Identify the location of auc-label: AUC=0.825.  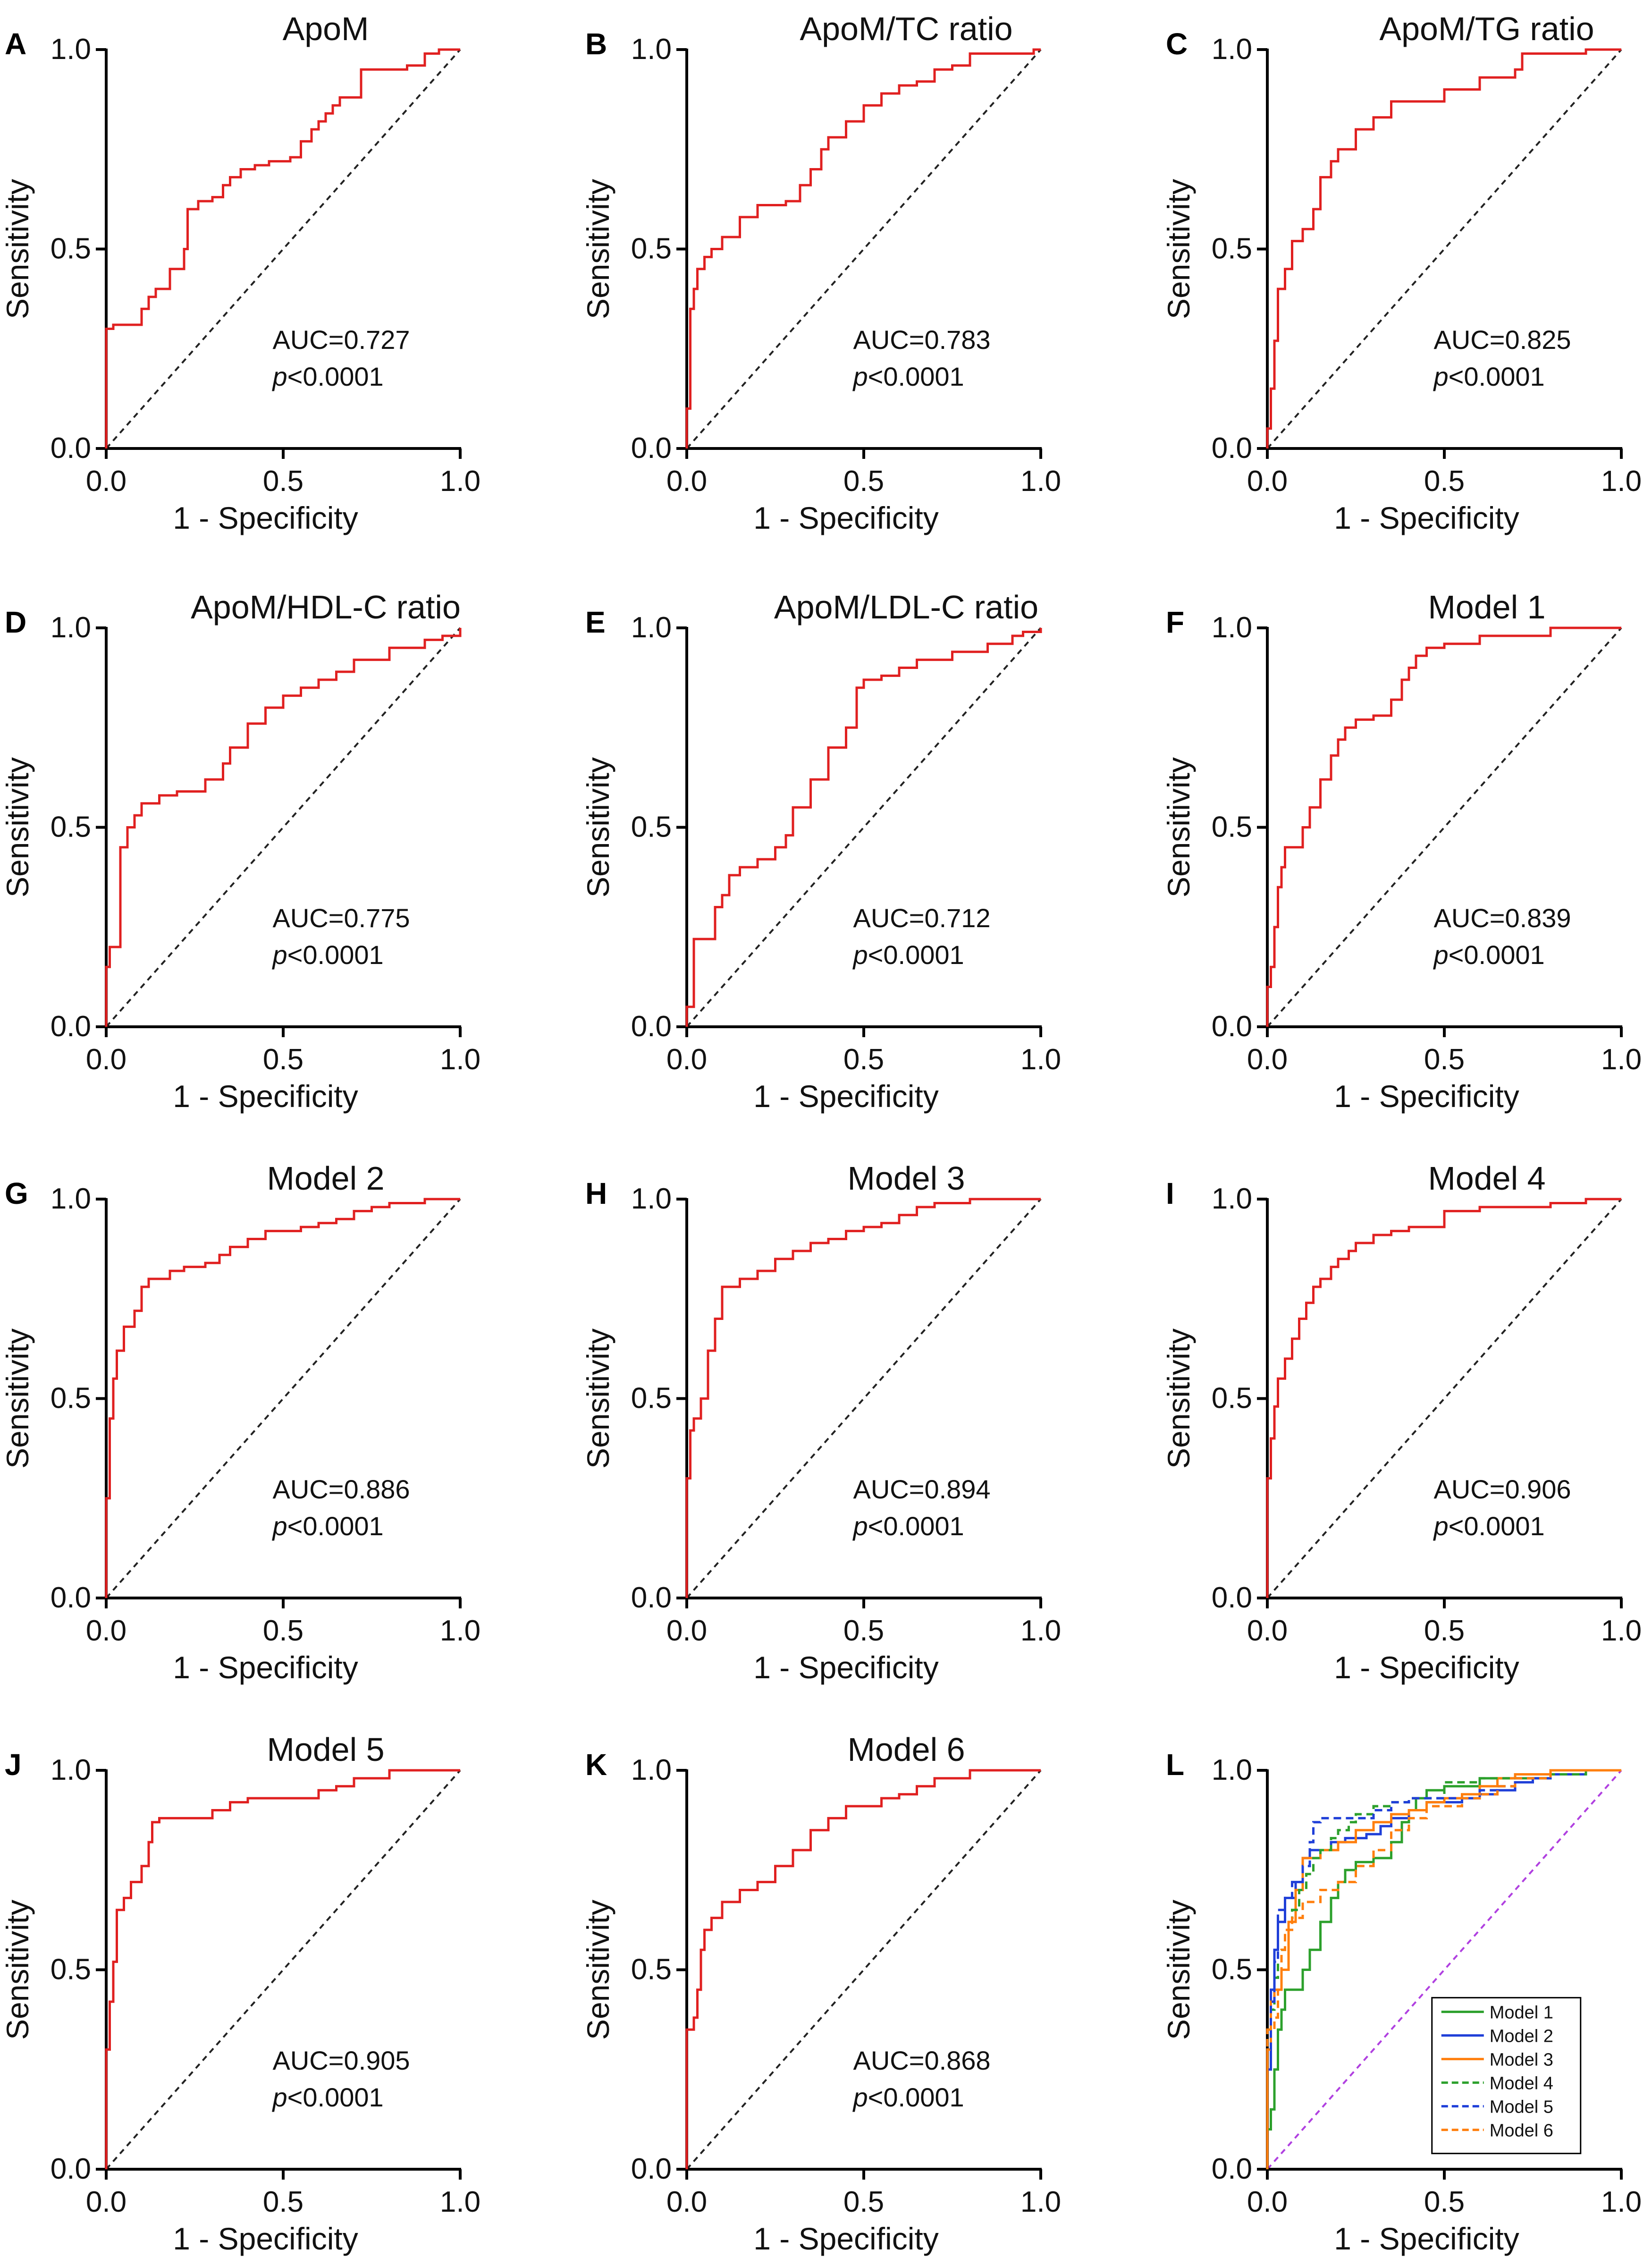
(1502, 340).